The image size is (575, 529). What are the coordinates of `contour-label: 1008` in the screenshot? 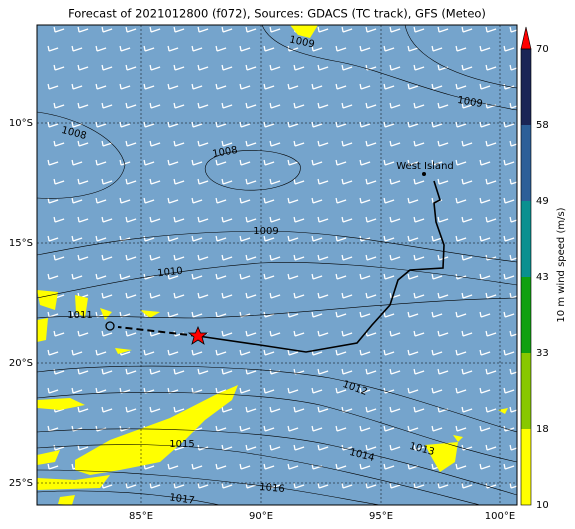 It's located at (225, 152).